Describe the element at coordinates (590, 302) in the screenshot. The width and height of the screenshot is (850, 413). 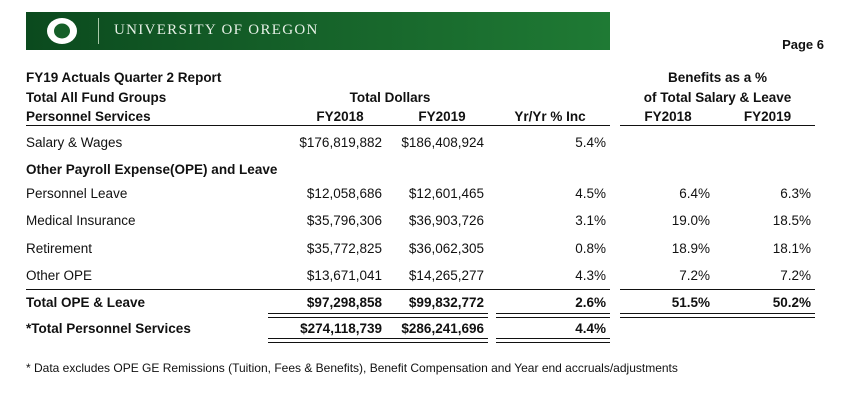
I see `total-ope-yoy: 2.6%` at that location.